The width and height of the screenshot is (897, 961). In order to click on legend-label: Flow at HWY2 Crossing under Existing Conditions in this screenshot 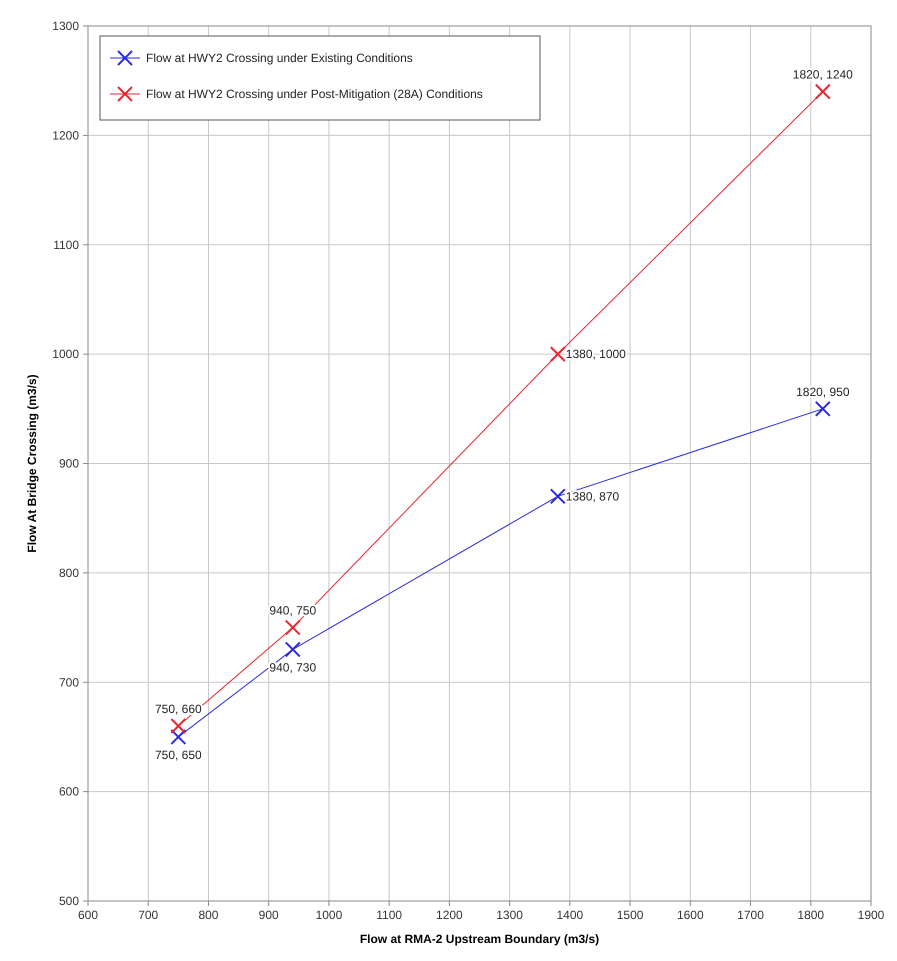, I will do `click(279, 58)`.